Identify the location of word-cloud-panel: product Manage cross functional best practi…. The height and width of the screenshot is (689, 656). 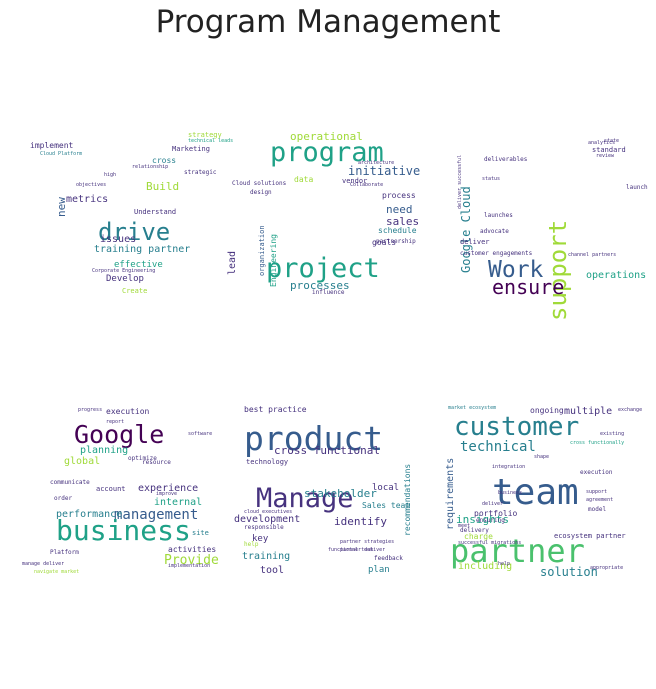
(330, 500).